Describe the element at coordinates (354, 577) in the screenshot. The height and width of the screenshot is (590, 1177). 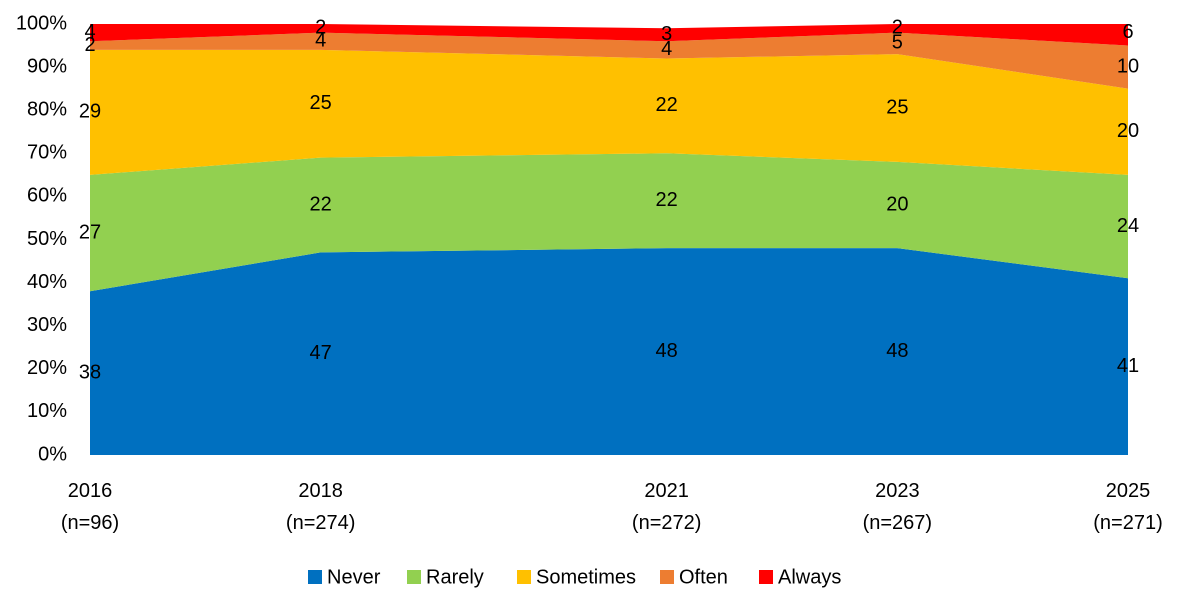
I see `legend-label: Never` at that location.